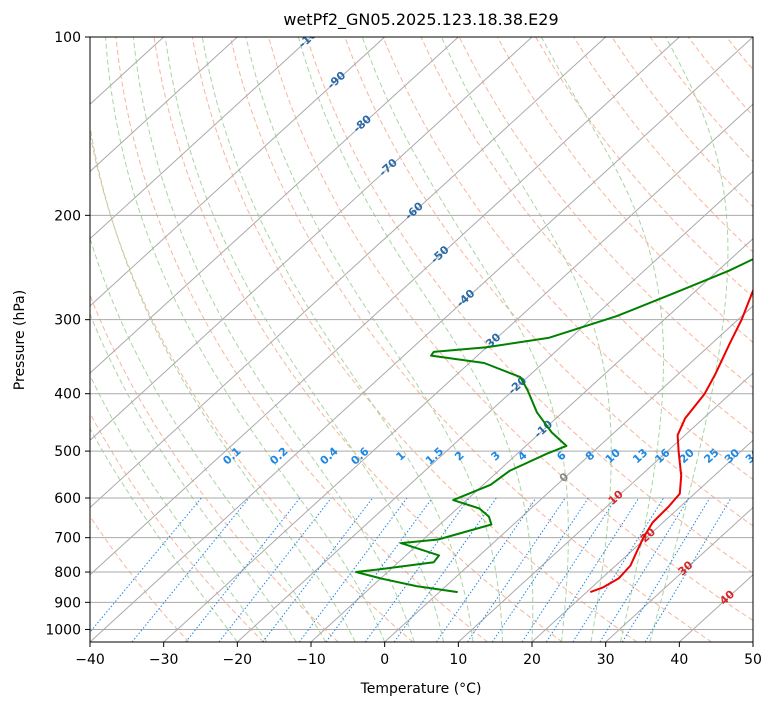 Image resolution: width=775 pixels, height=708 pixels. I want to click on y-tick-label: 700, so click(67, 539).